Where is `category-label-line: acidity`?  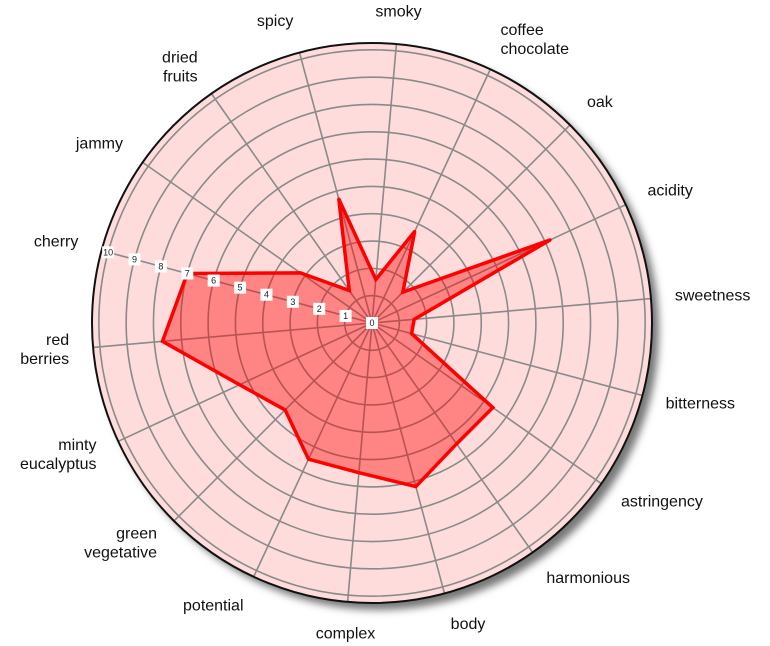
category-label-line: acidity is located at coordinates (670, 191).